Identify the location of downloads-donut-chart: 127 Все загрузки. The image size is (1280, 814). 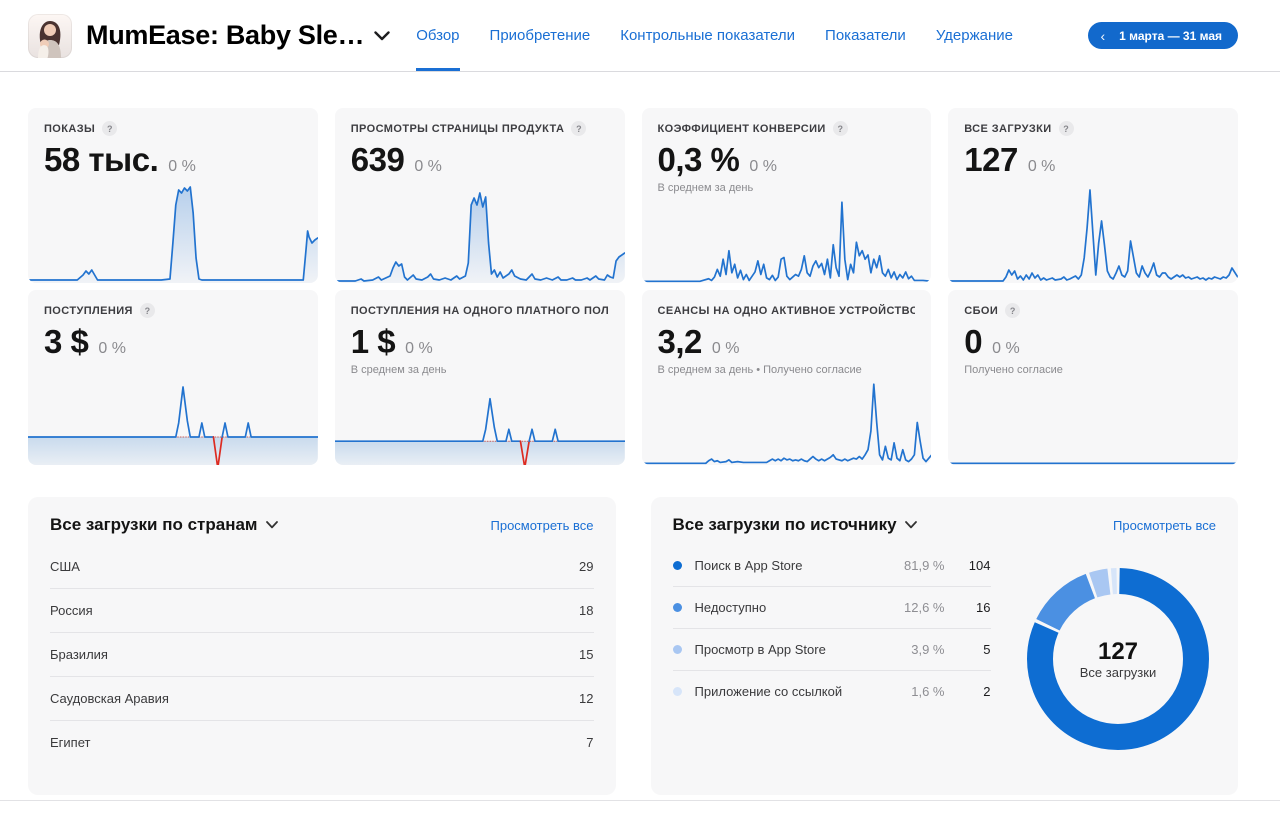
(1118, 659).